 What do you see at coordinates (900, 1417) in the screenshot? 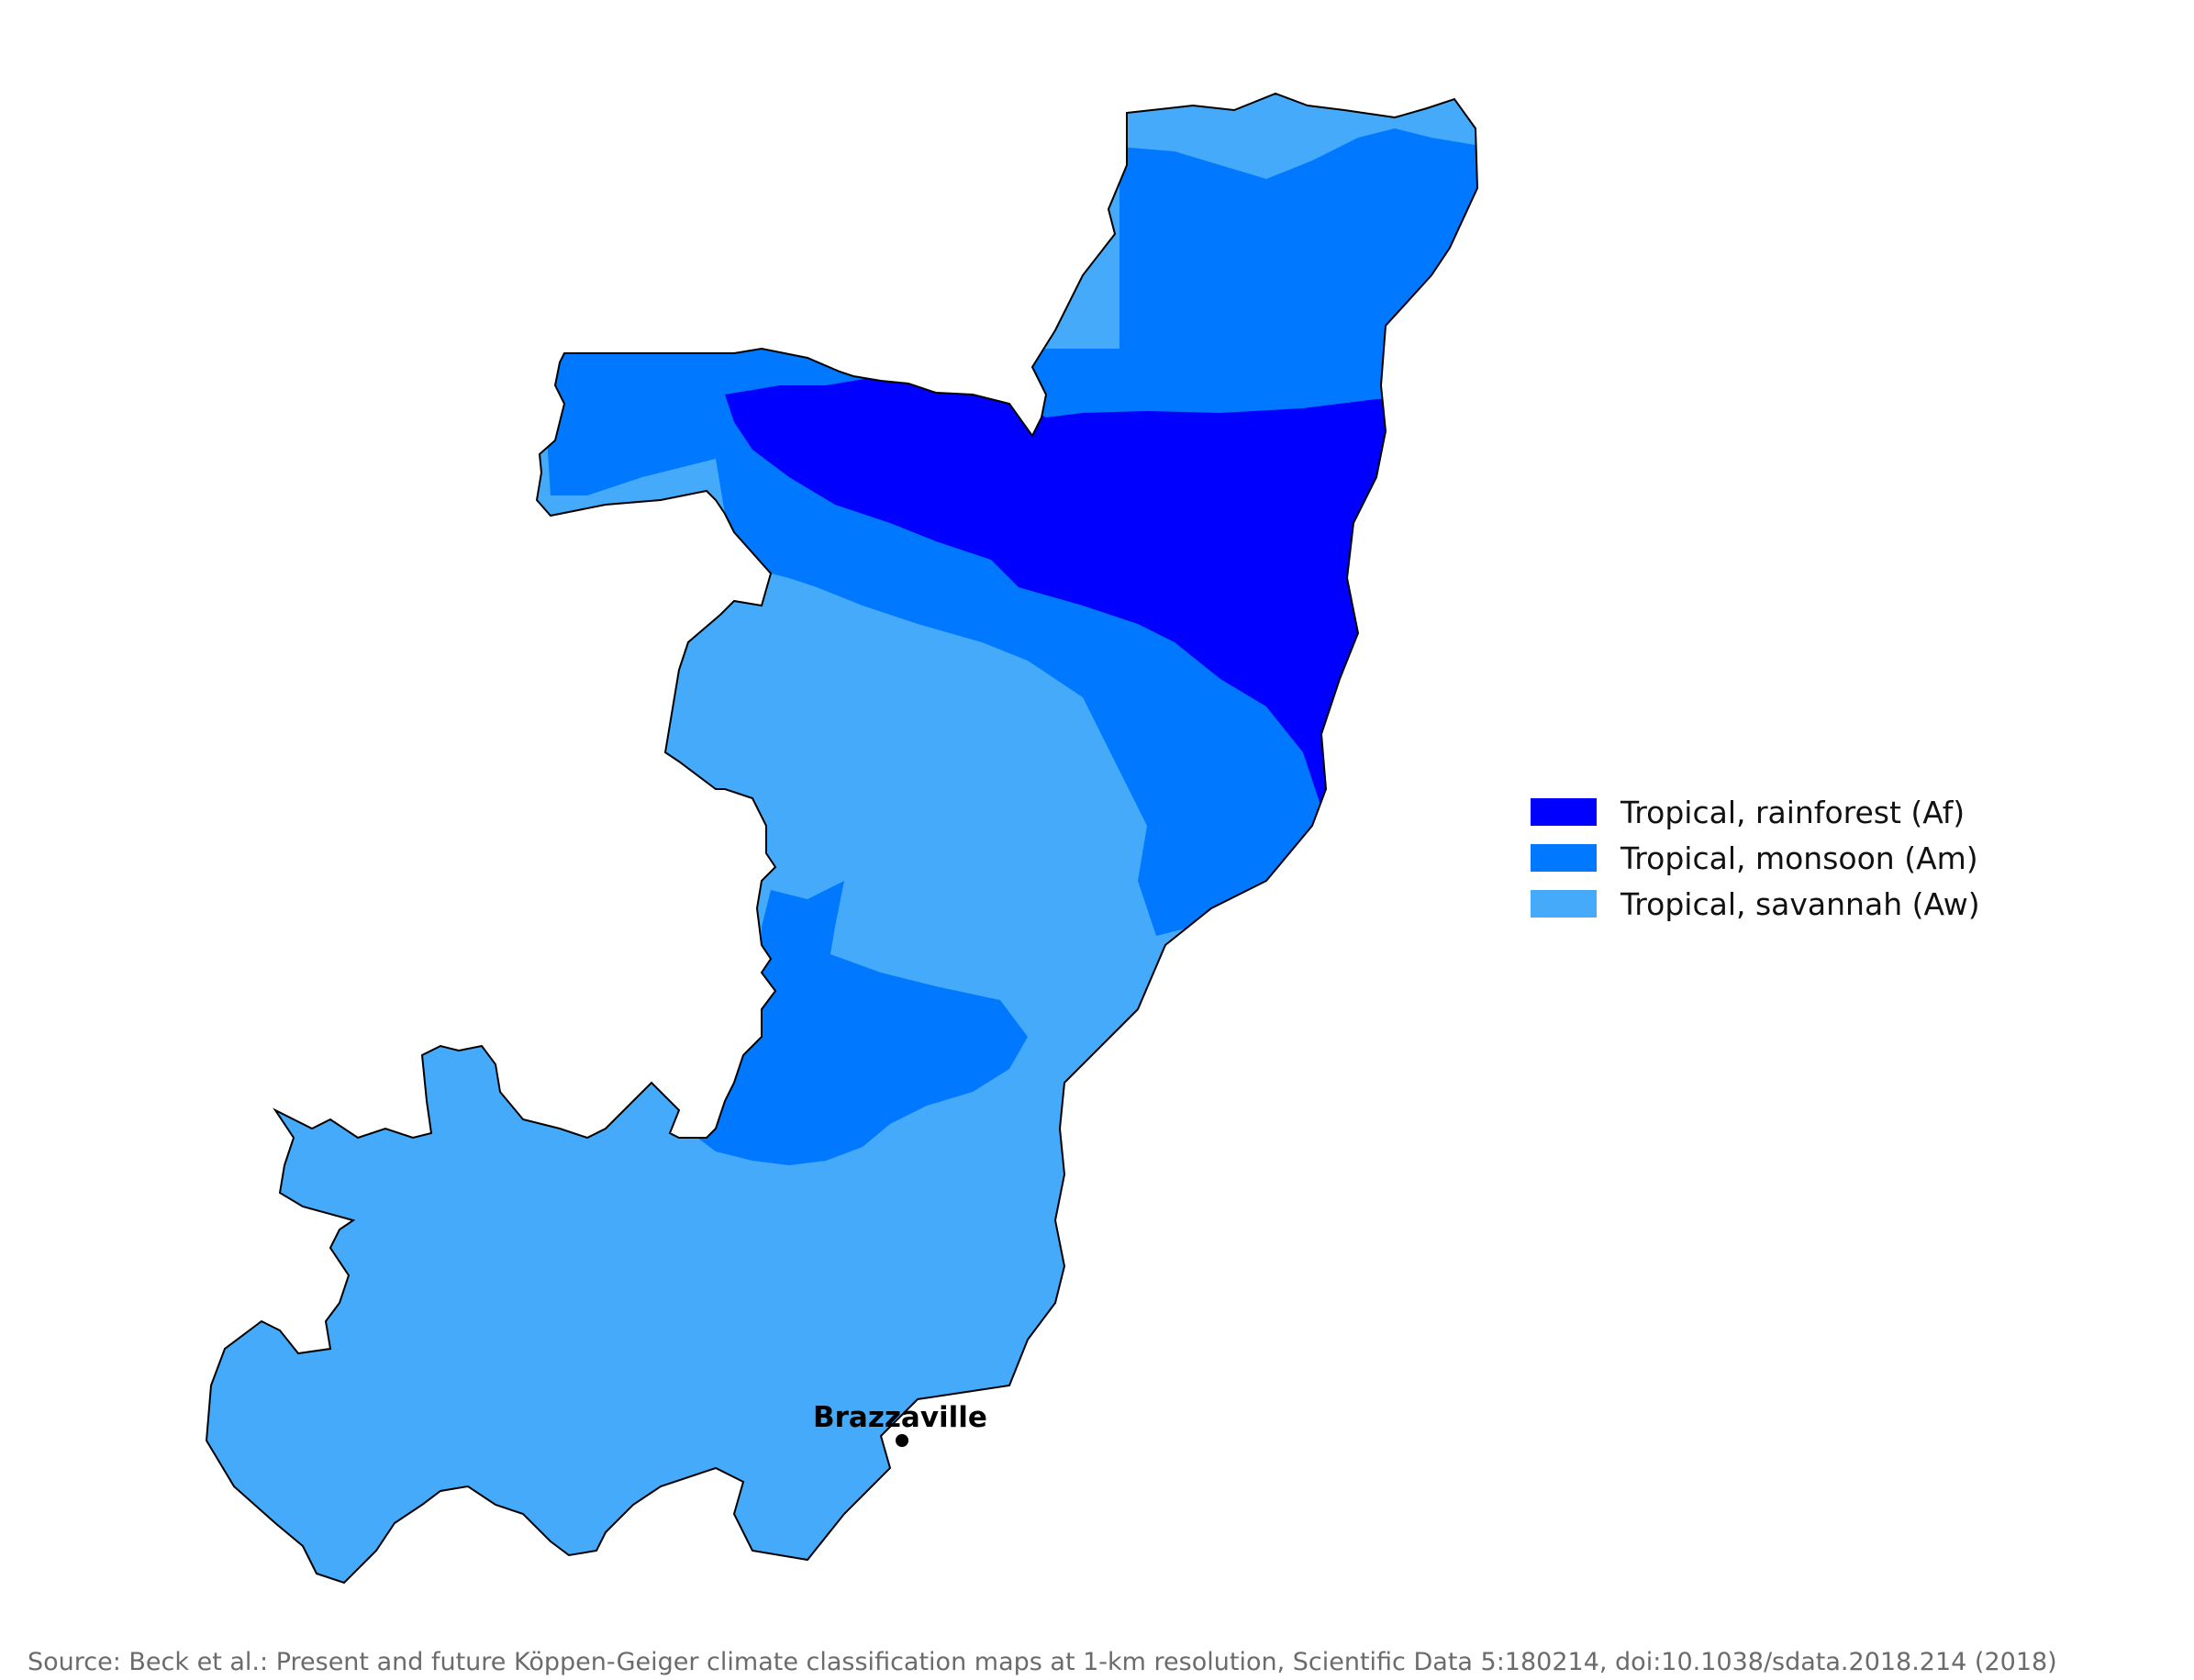
I see `brazzaville-label: Brazzaville` at bounding box center [900, 1417].